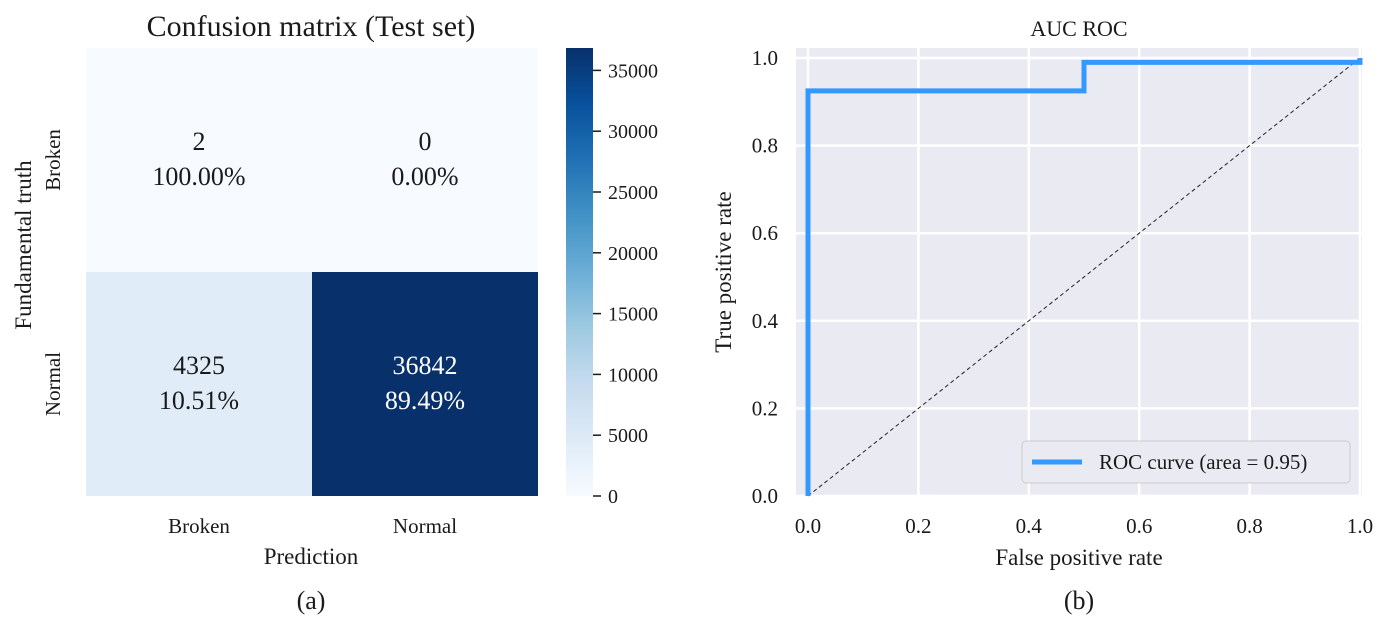 The image size is (1387, 621). What do you see at coordinates (633, 254) in the screenshot?
I see `colorbar-tick-label: 20000` at bounding box center [633, 254].